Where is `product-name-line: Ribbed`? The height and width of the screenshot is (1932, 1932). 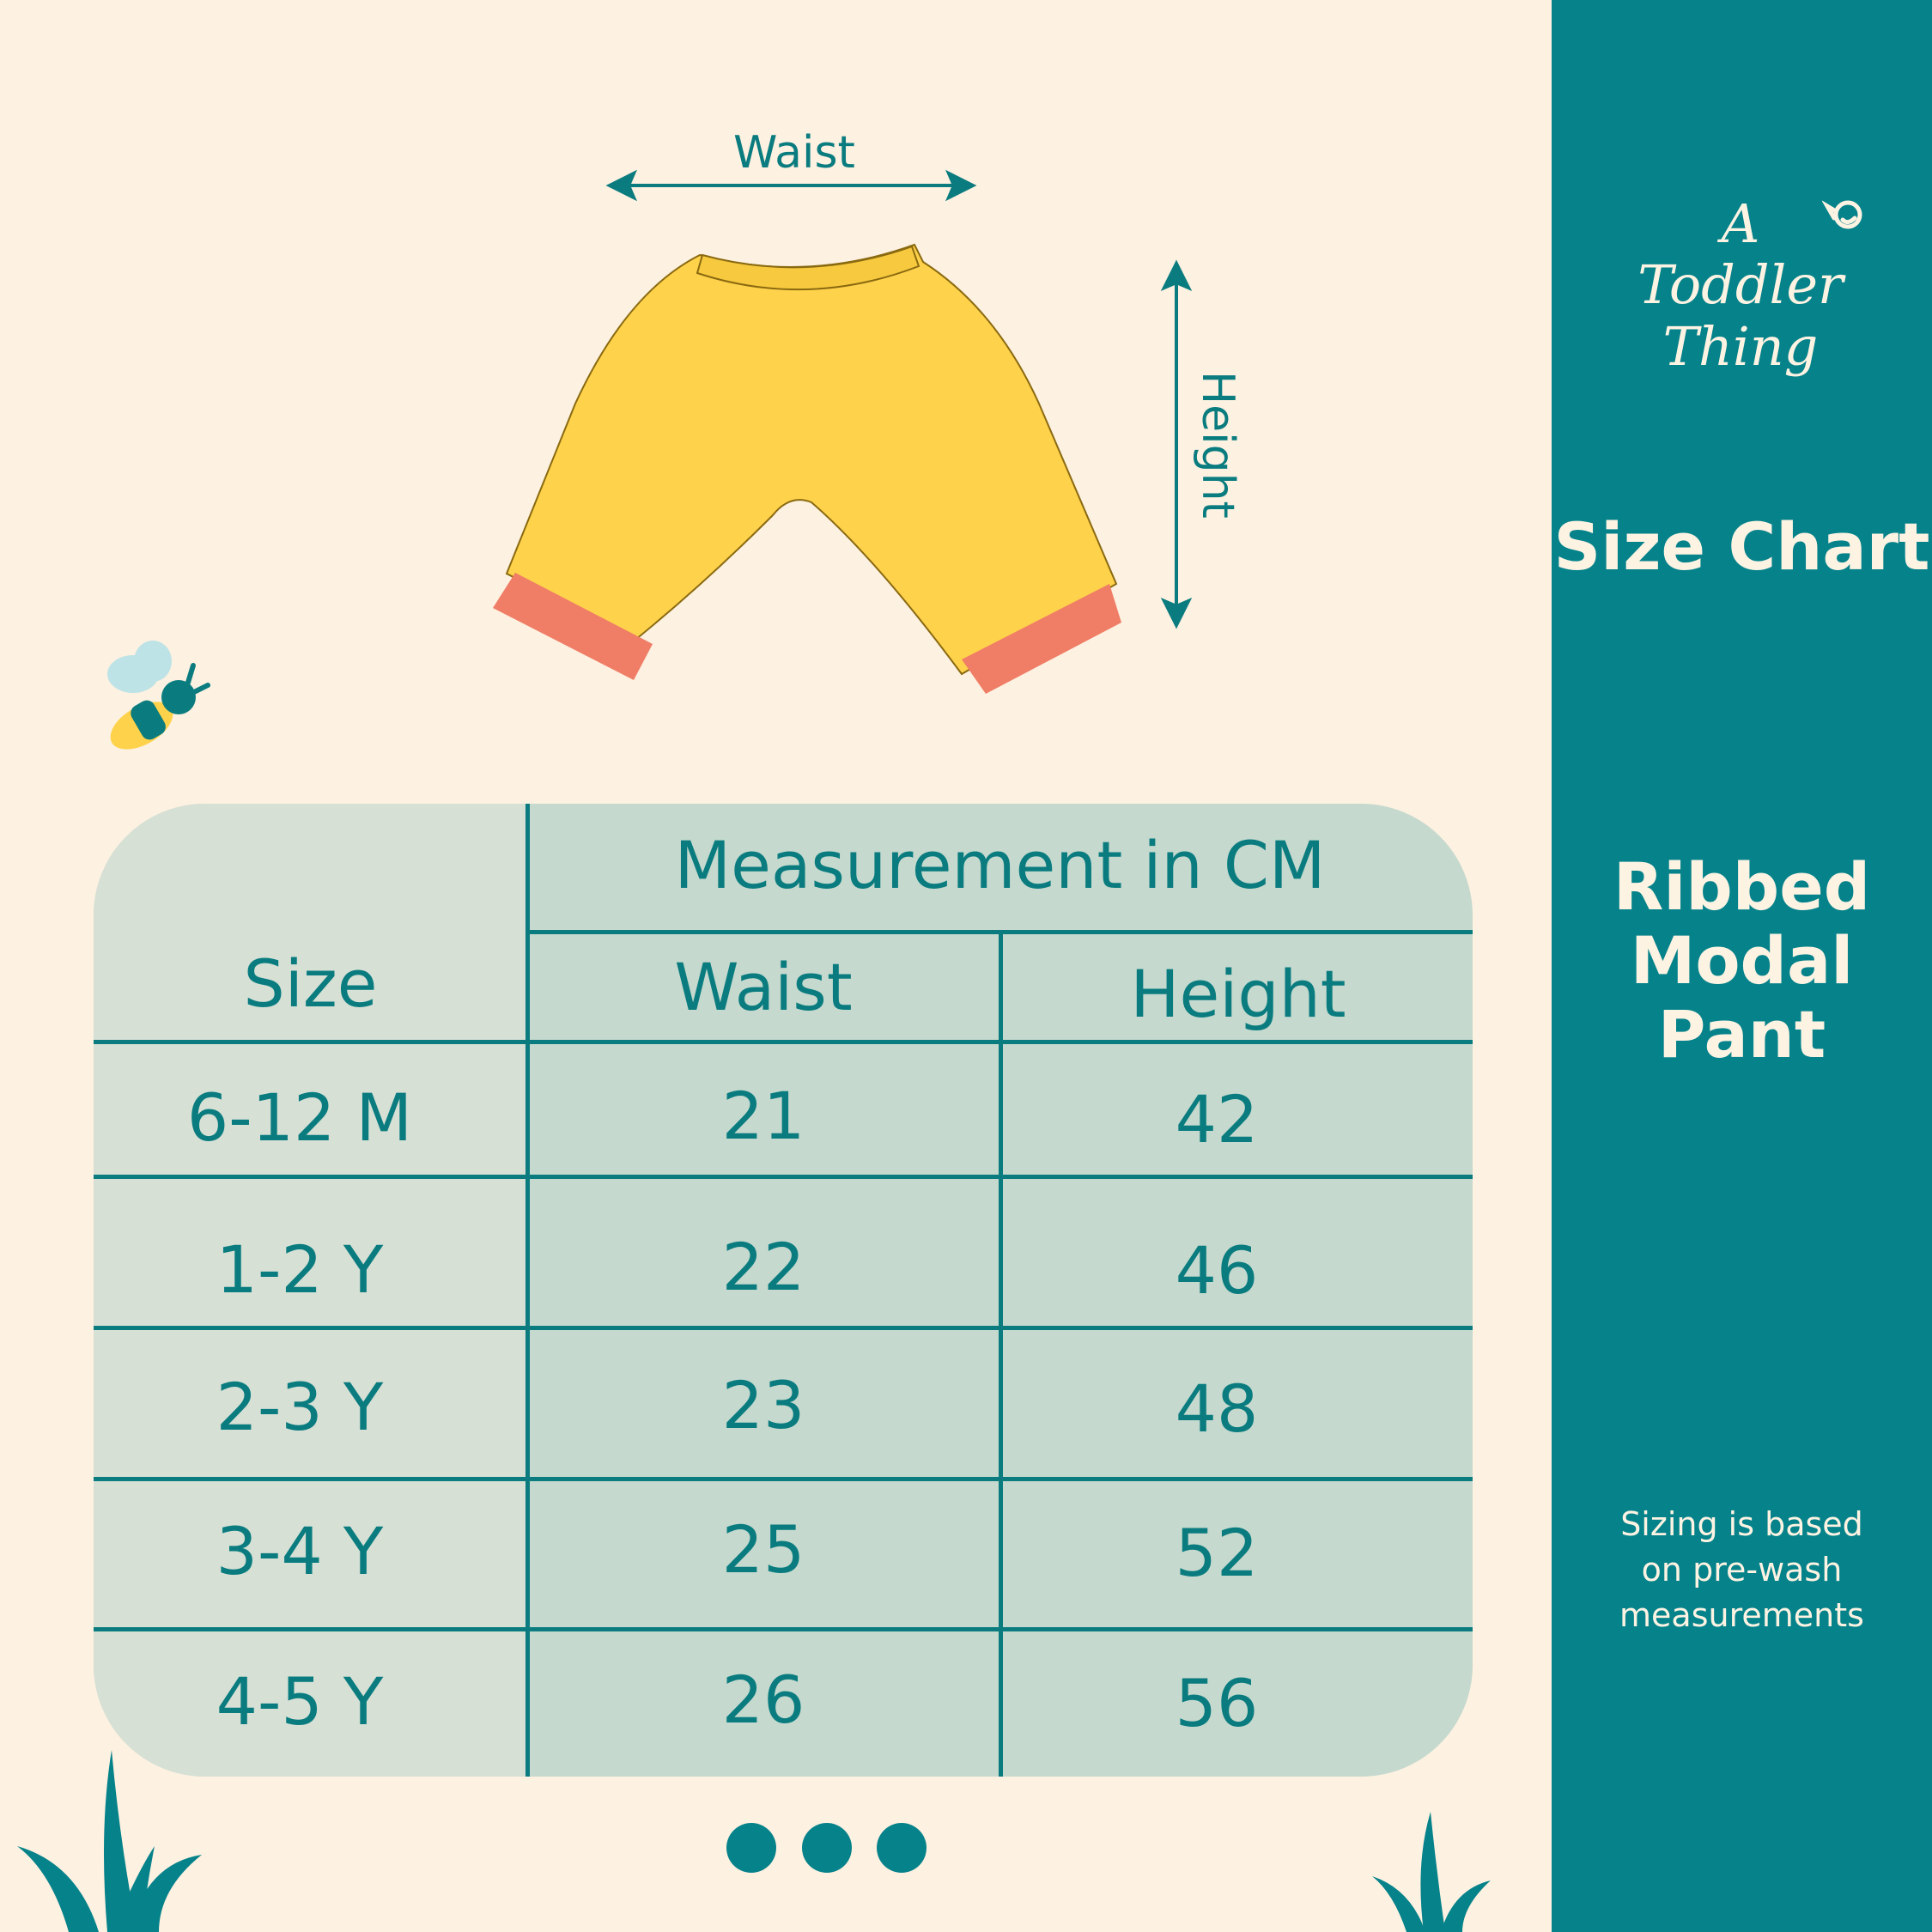
product-name-line: Ribbed is located at coordinates (1742, 886).